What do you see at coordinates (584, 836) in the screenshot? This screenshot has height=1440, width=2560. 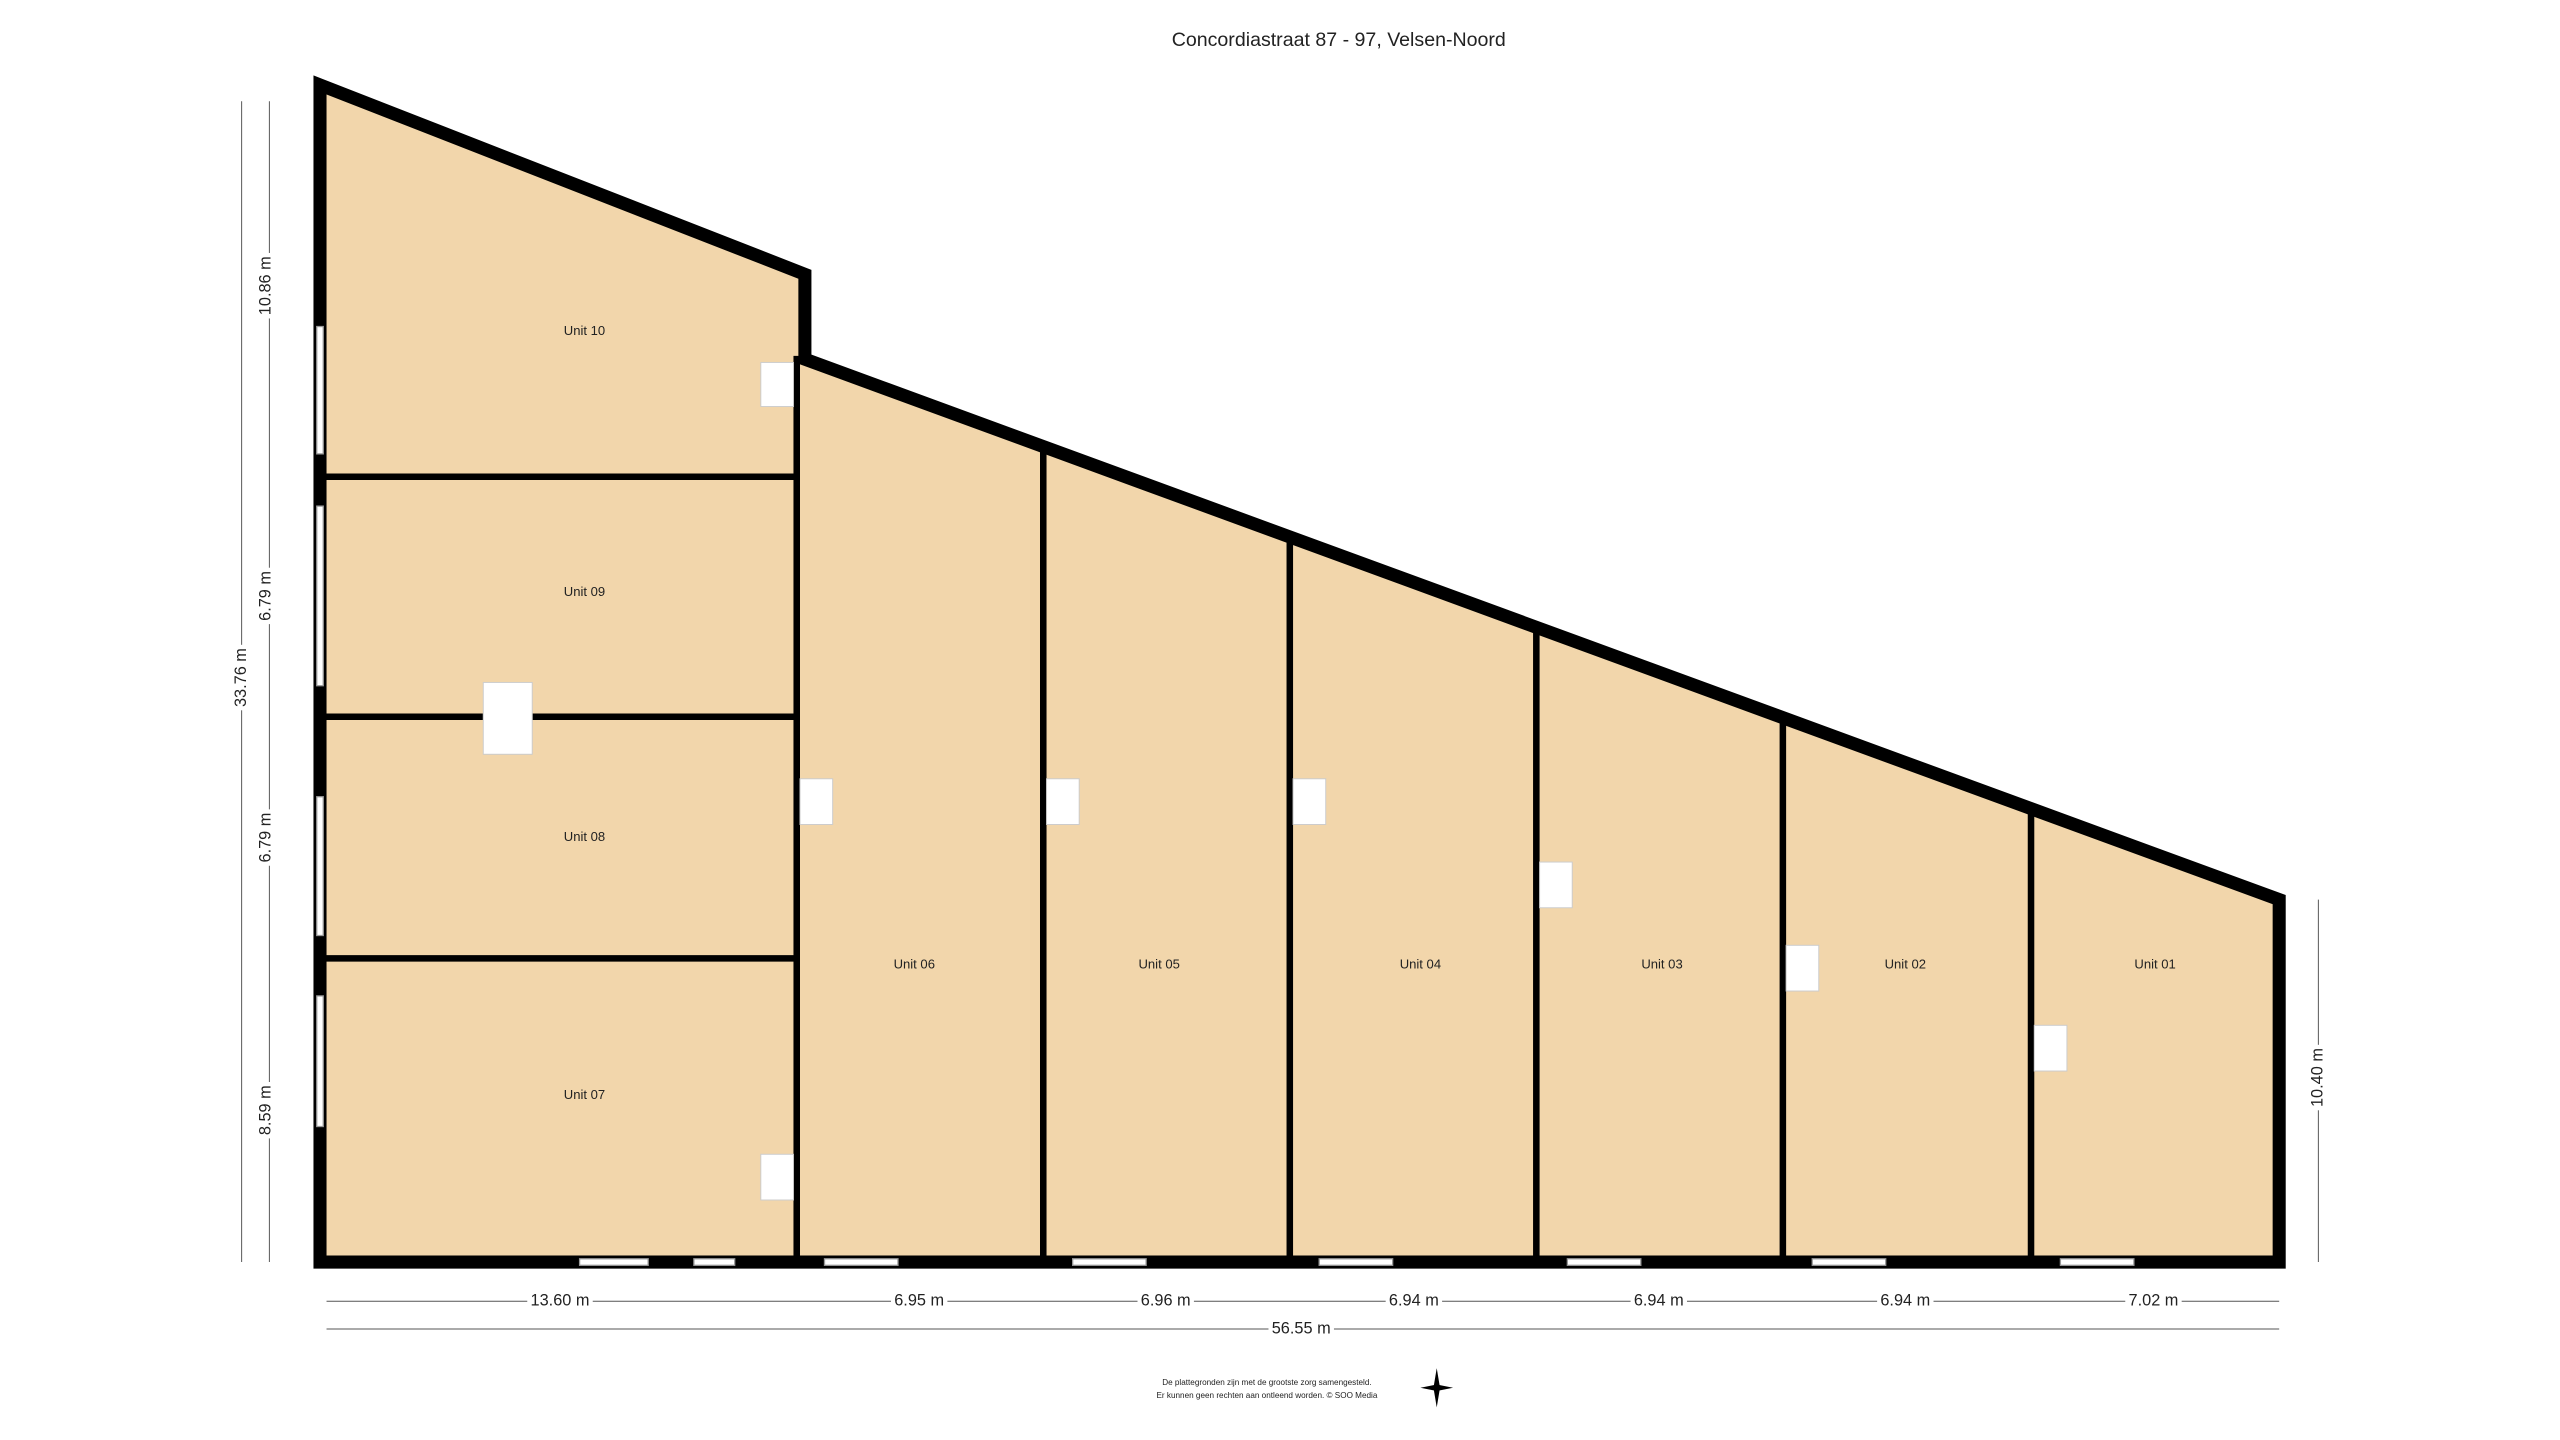 I see `unit-label: Unit 08` at bounding box center [584, 836].